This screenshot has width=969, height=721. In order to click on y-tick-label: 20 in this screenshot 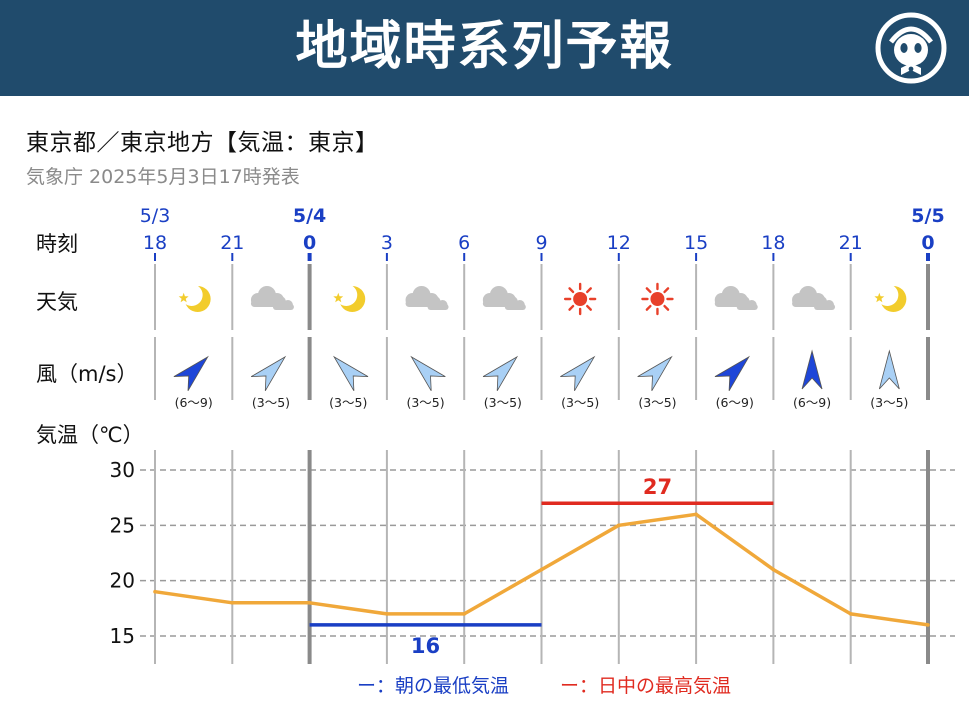, I will do `click(122, 581)`.